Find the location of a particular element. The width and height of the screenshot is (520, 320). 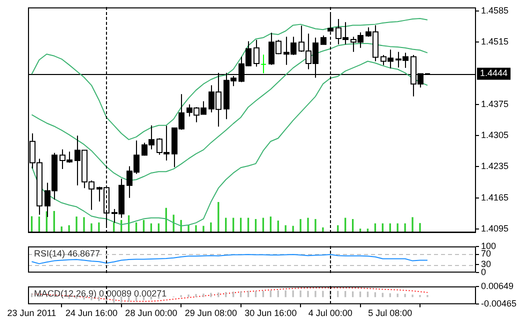

chart-title: RSI(14) 46.8677 is located at coordinates (67, 253).